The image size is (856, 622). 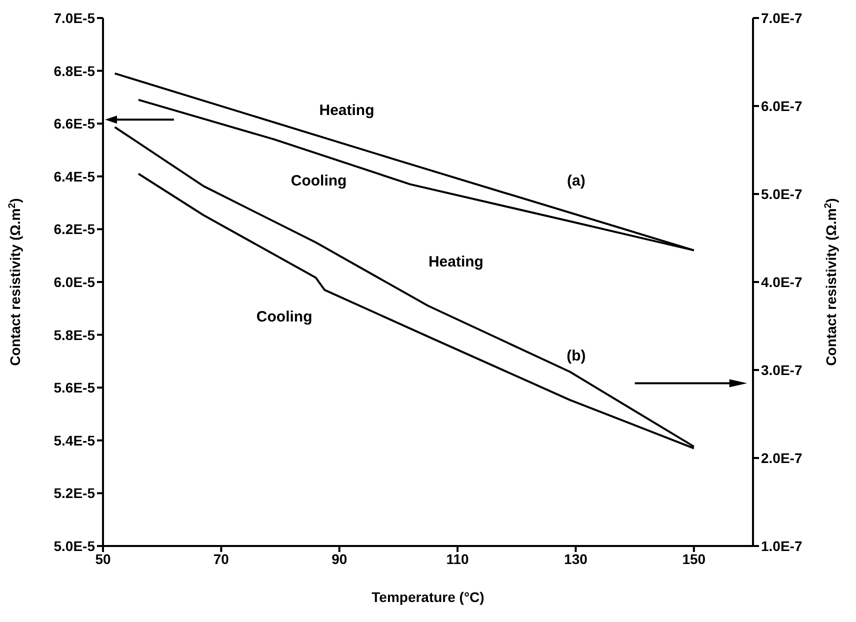 I want to click on annotation: (a), so click(x=576, y=181).